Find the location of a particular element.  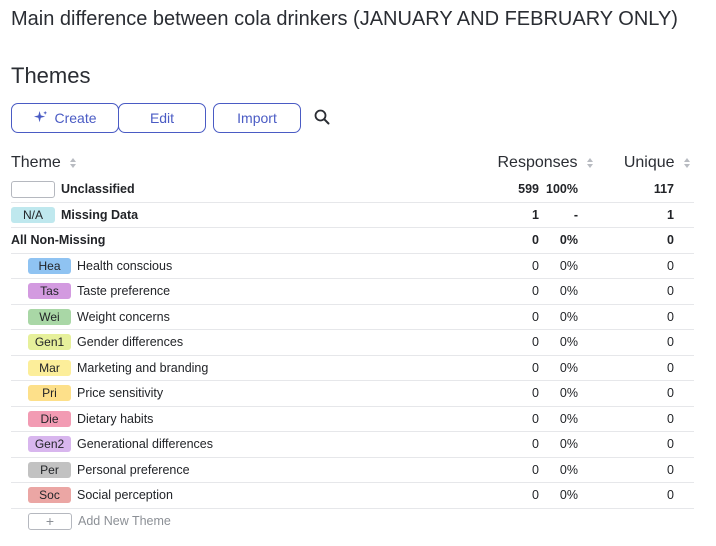

theme-row: Mar Marketing and branding 0 0% 0 is located at coordinates (352, 368).